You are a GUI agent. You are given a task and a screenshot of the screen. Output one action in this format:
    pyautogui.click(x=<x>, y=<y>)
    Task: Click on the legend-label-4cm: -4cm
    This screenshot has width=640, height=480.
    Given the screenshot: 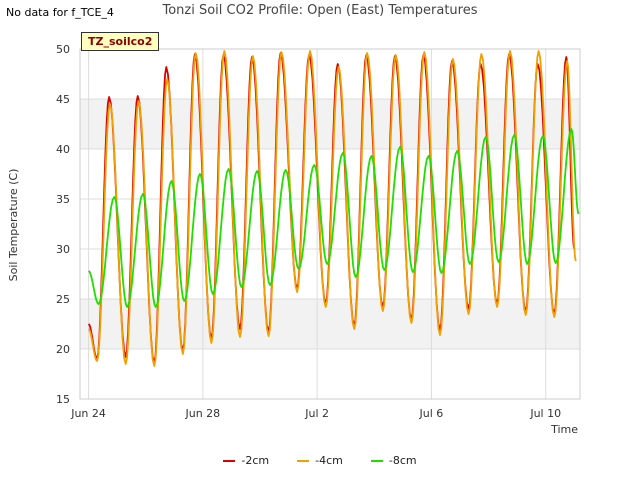 What is the action you would take?
    pyautogui.click(x=329, y=460)
    